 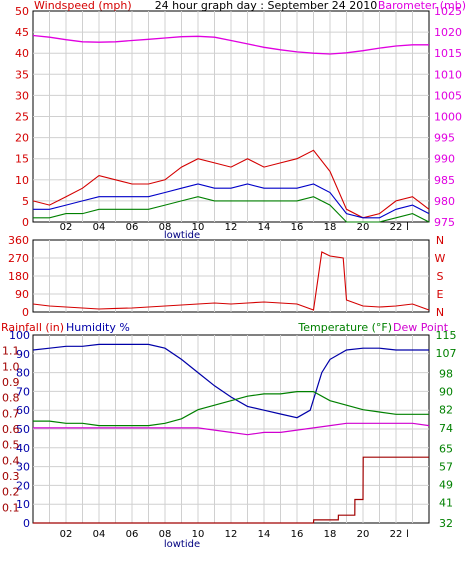 What do you see at coordinates (22, 159) in the screenshot?
I see `windspeed-tick-label: 15` at bounding box center [22, 159].